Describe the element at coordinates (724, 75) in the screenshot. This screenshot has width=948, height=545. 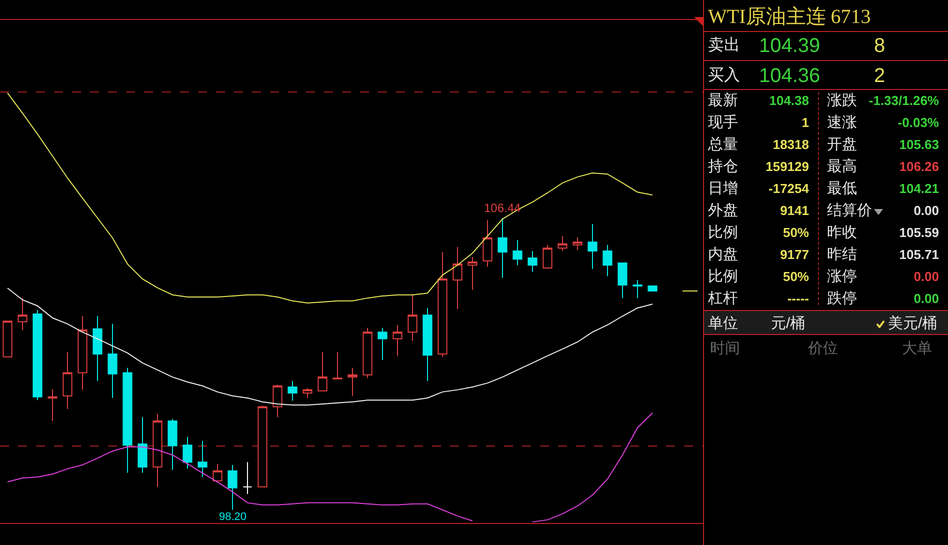
I see `text: 买入` at that location.